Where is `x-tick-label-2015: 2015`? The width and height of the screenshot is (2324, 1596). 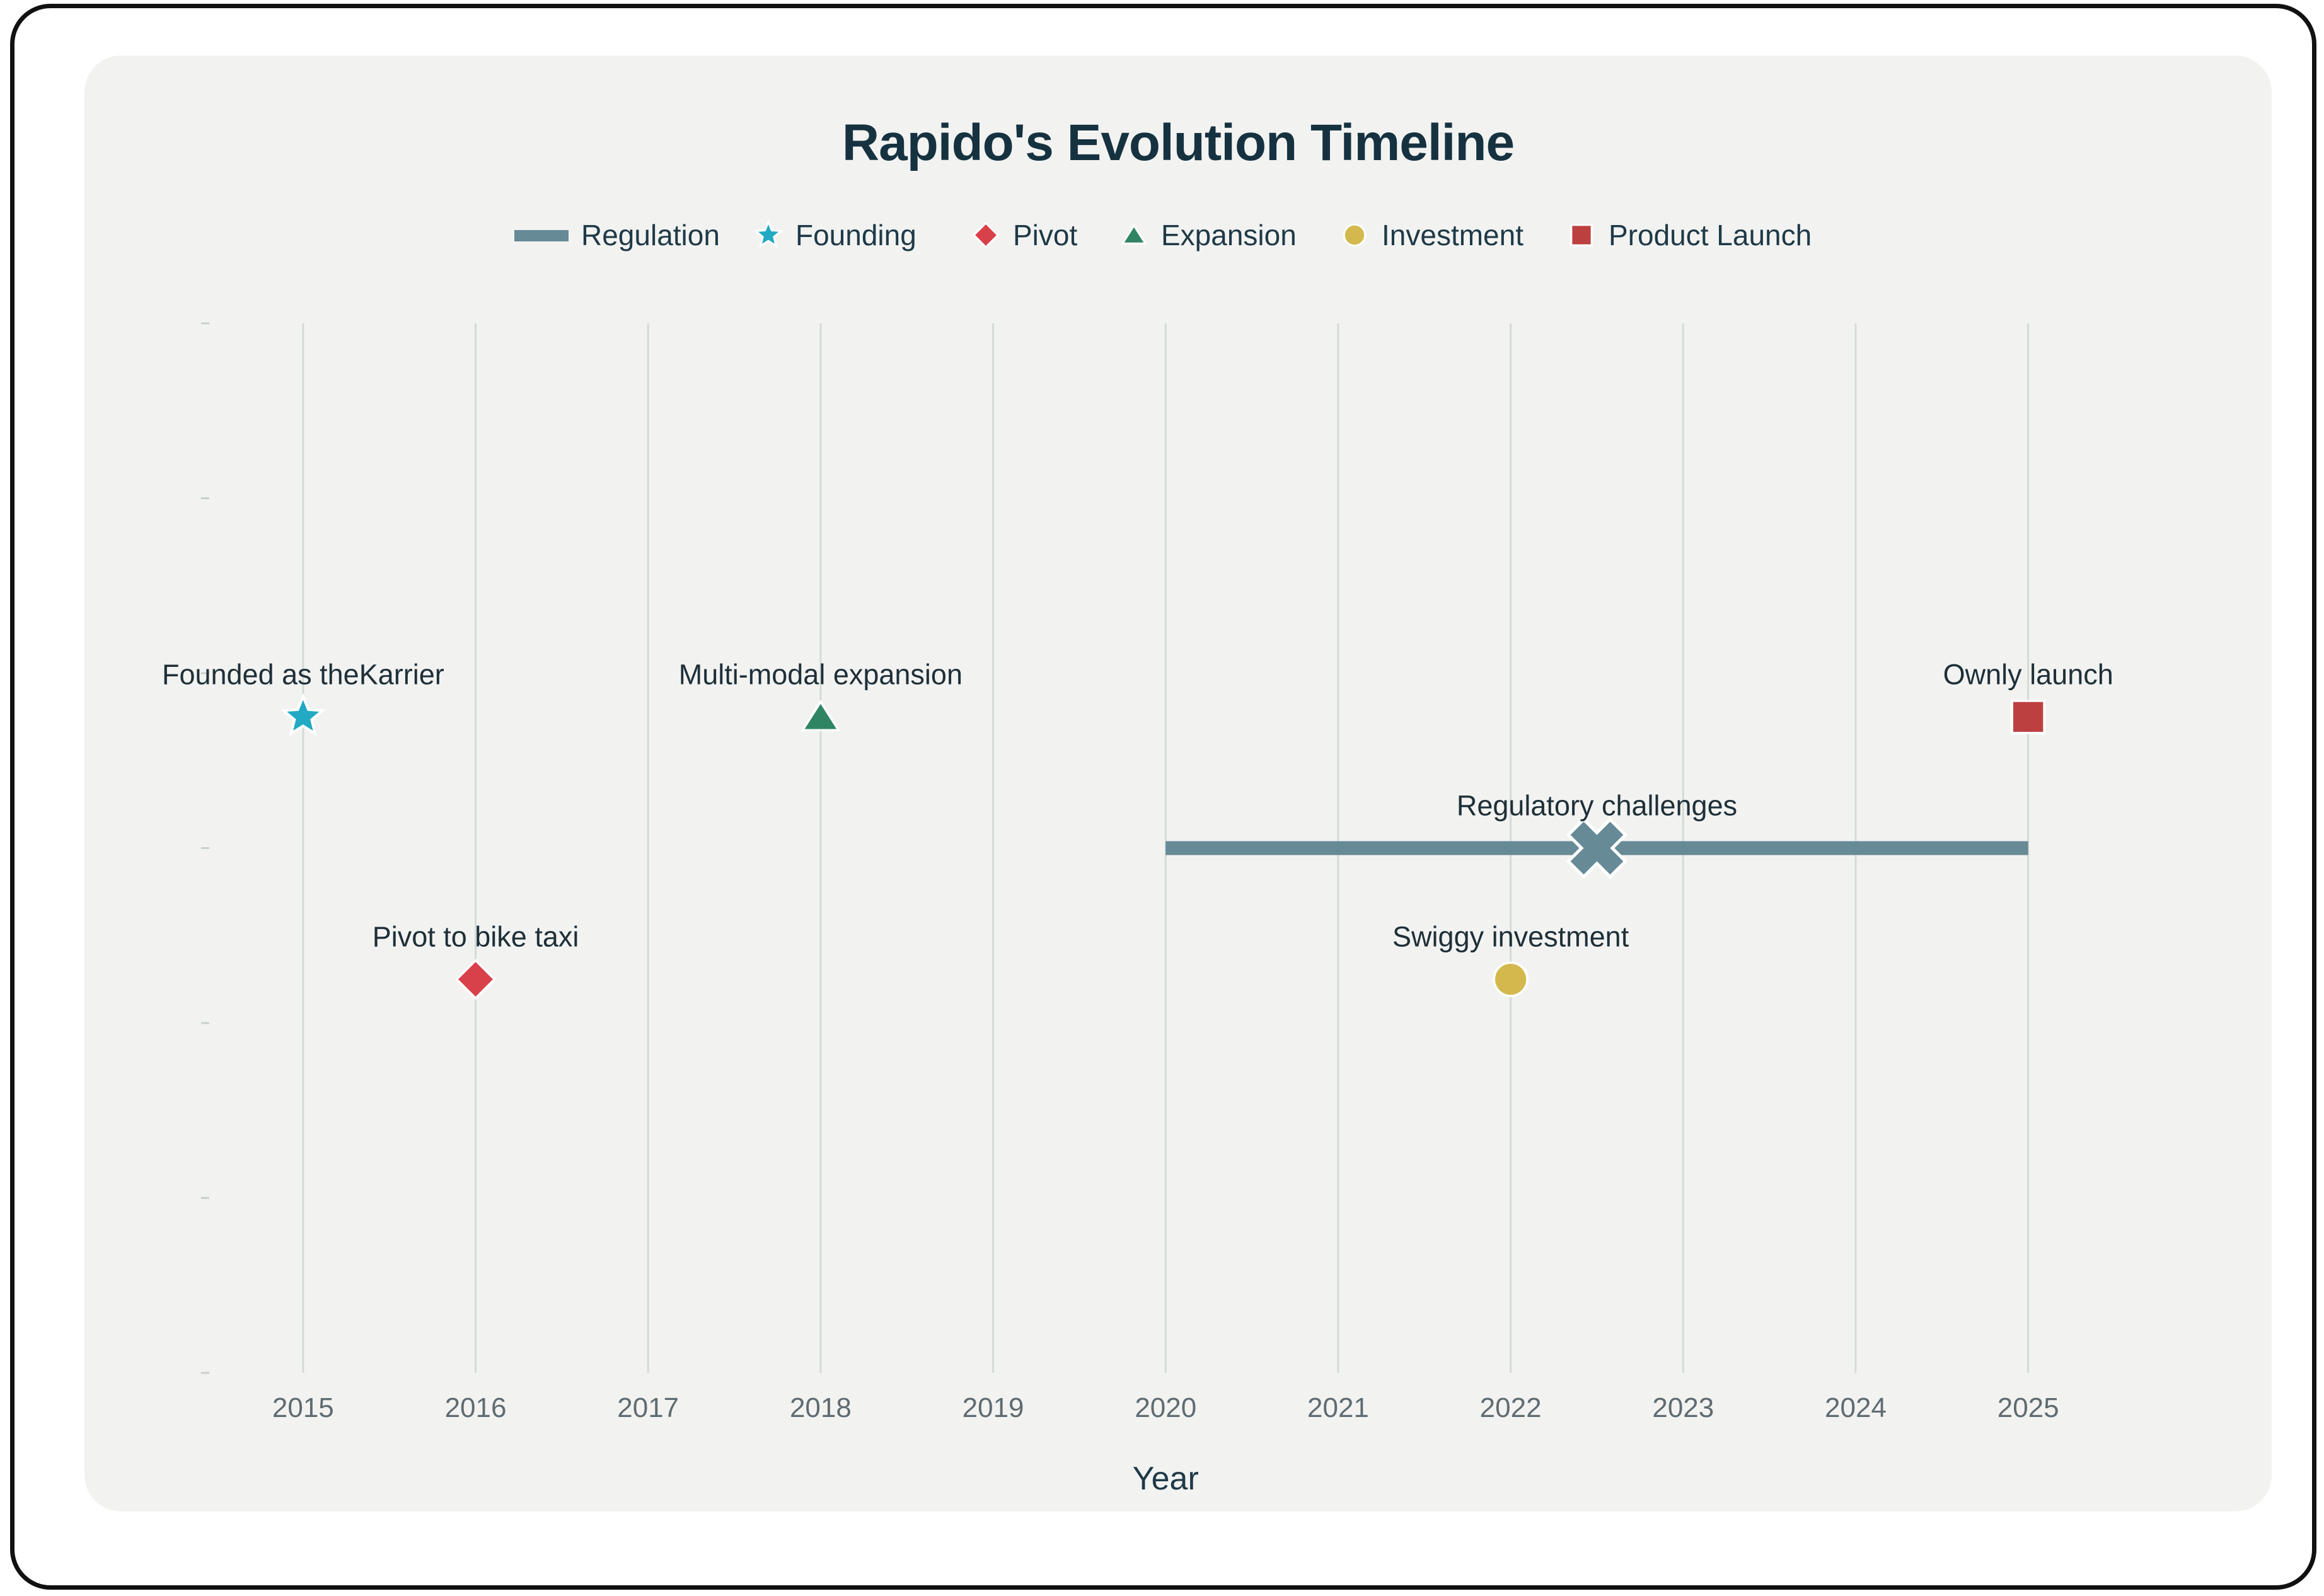
x-tick-label-2015: 2015 is located at coordinates (303, 1407).